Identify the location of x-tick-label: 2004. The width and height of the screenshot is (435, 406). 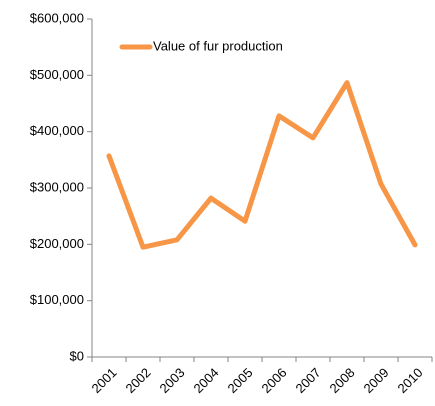
(205, 380).